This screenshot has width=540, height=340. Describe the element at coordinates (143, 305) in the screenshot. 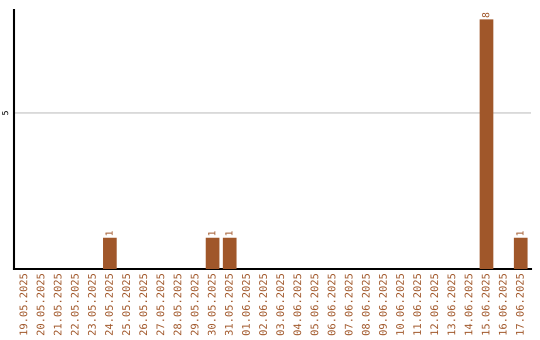

I see `x-tick-label: 26.05.2025` at that location.